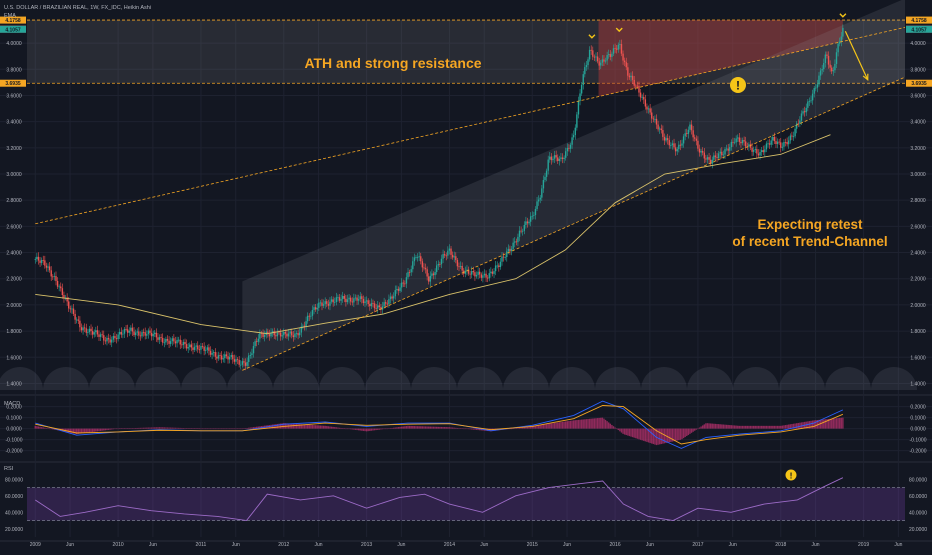 Image resolution: width=932 pixels, height=555 pixels. I want to click on ema-indicator-label: EMA, so click(10, 16).